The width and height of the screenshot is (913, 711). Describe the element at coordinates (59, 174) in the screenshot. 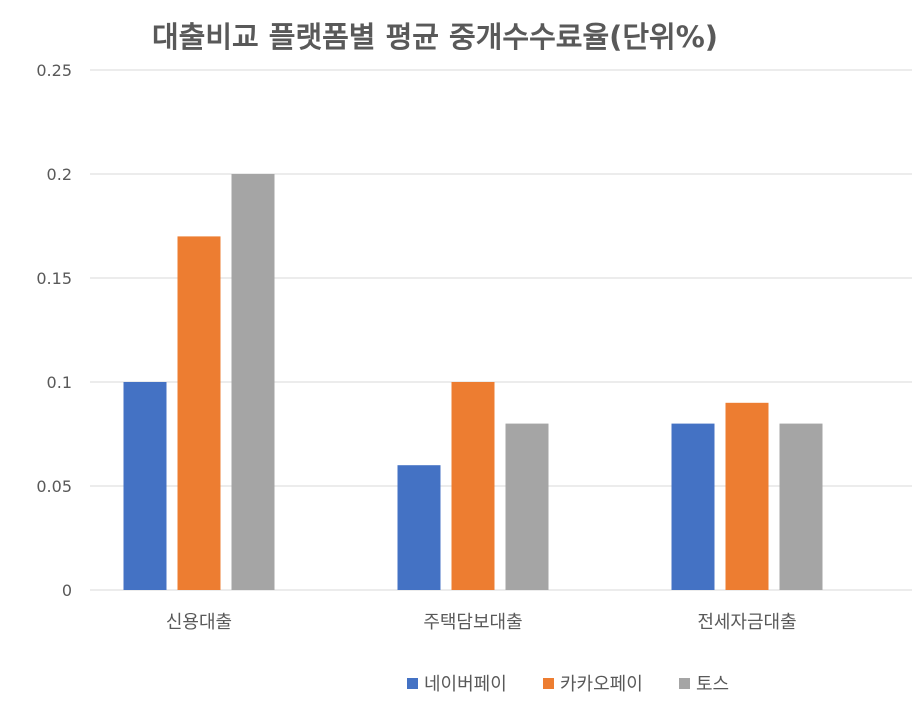

I see `y-tick-label: 0.2` at that location.